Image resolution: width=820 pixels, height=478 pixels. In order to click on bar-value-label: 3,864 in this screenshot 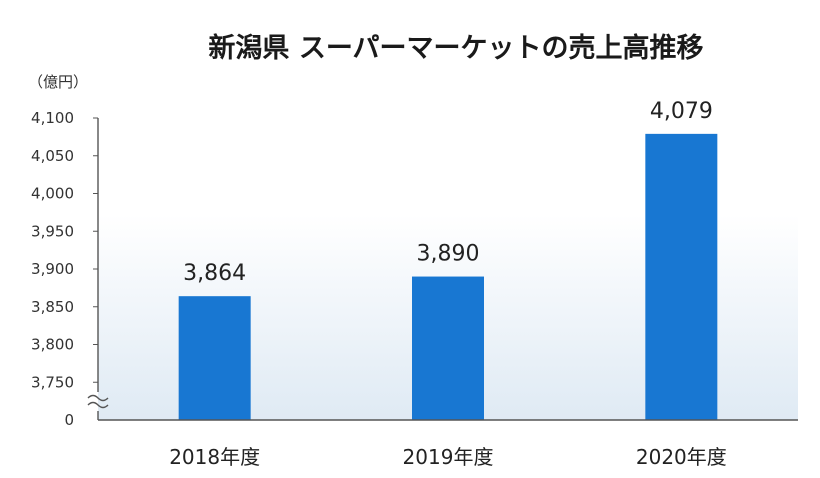, I will do `click(214, 273)`.